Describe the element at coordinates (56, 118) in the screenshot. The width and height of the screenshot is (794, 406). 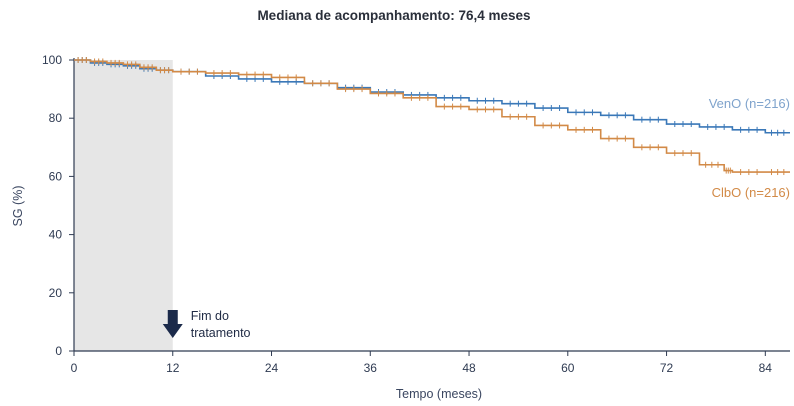
I see `y-tick-label: 80` at that location.